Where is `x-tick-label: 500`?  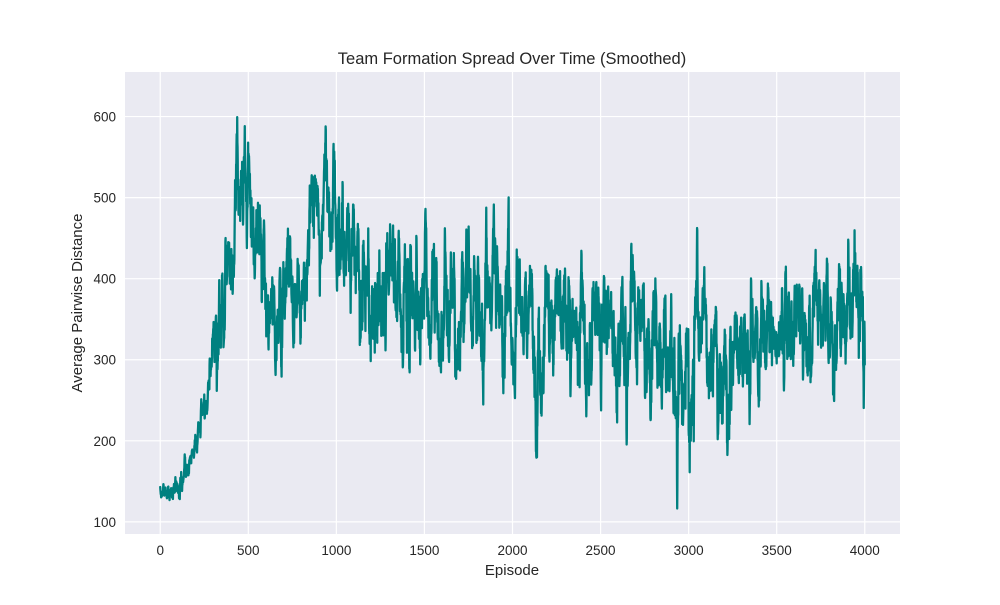
x-tick-label: 500 is located at coordinates (248, 550).